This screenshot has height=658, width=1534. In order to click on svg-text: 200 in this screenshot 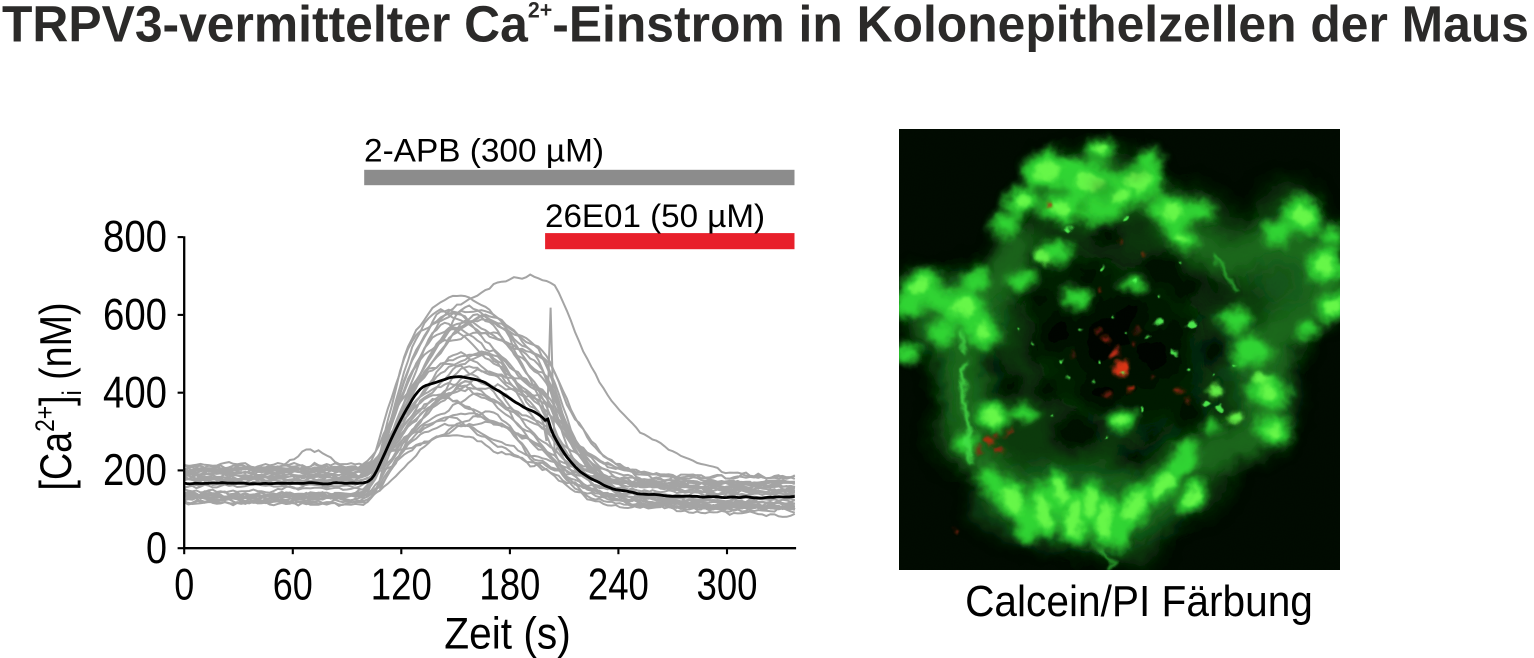, I will do `click(135, 470)`.